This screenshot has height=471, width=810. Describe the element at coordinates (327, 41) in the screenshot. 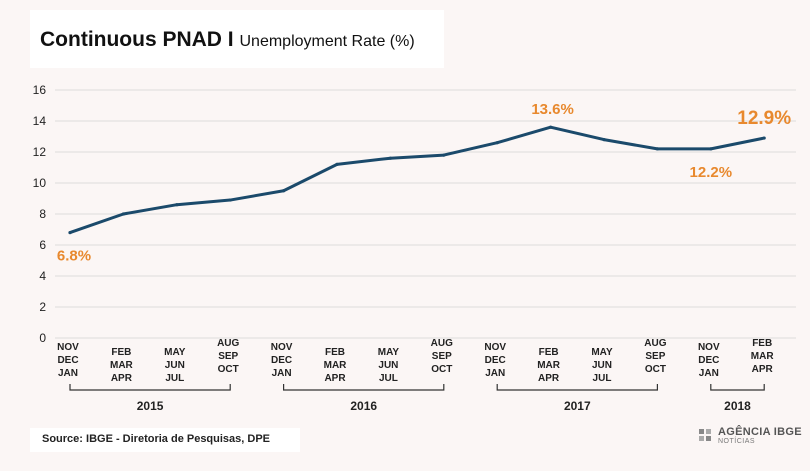

I see `chart-subtitle: Unemployment Rate (%)` at that location.